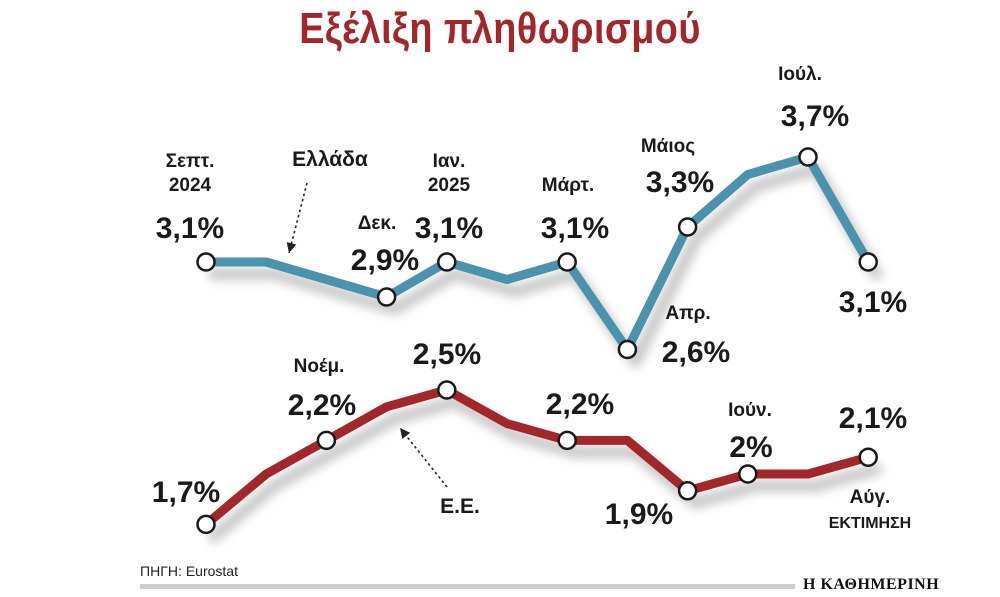 The height and width of the screenshot is (597, 1000). I want to click on eu-value-label: 2,1%, so click(873, 418).